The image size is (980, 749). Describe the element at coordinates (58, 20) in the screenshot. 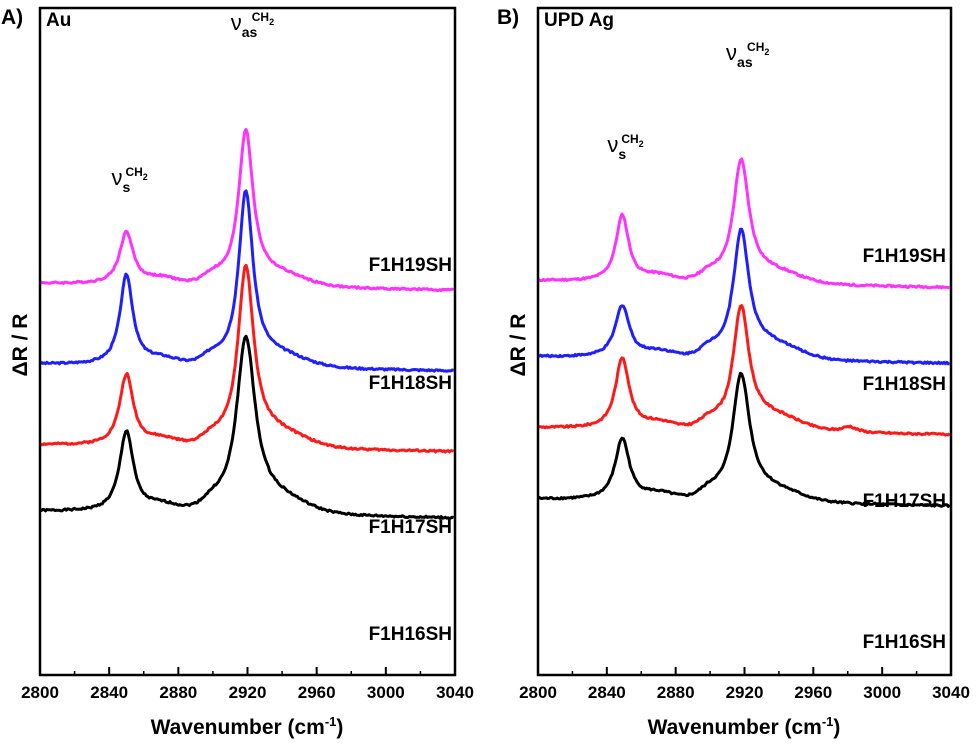

I see `panel-title: Au` at that location.